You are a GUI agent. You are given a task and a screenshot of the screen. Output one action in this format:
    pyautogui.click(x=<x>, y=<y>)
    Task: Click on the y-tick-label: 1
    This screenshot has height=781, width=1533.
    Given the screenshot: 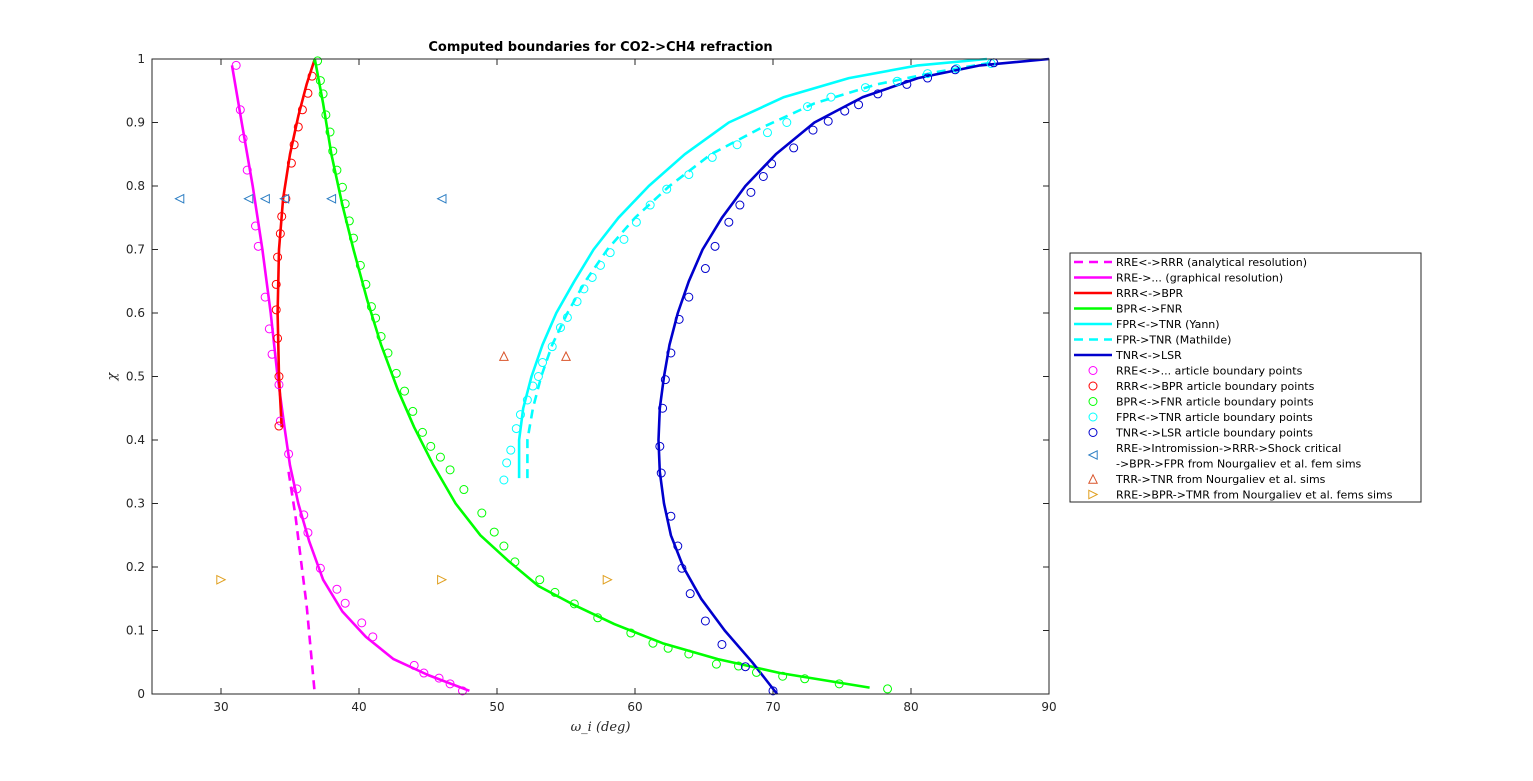 What is the action you would take?
    pyautogui.click(x=141, y=59)
    